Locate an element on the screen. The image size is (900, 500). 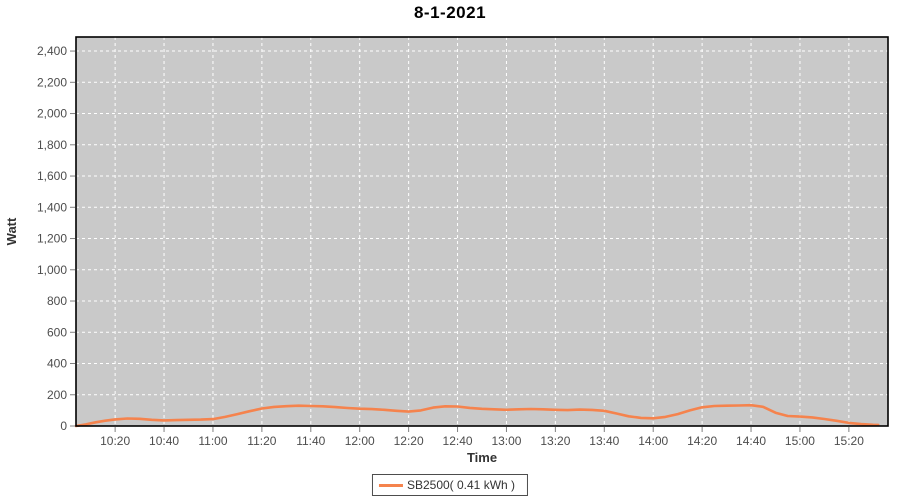
y-axis-title: Watt is located at coordinates (11, 231).